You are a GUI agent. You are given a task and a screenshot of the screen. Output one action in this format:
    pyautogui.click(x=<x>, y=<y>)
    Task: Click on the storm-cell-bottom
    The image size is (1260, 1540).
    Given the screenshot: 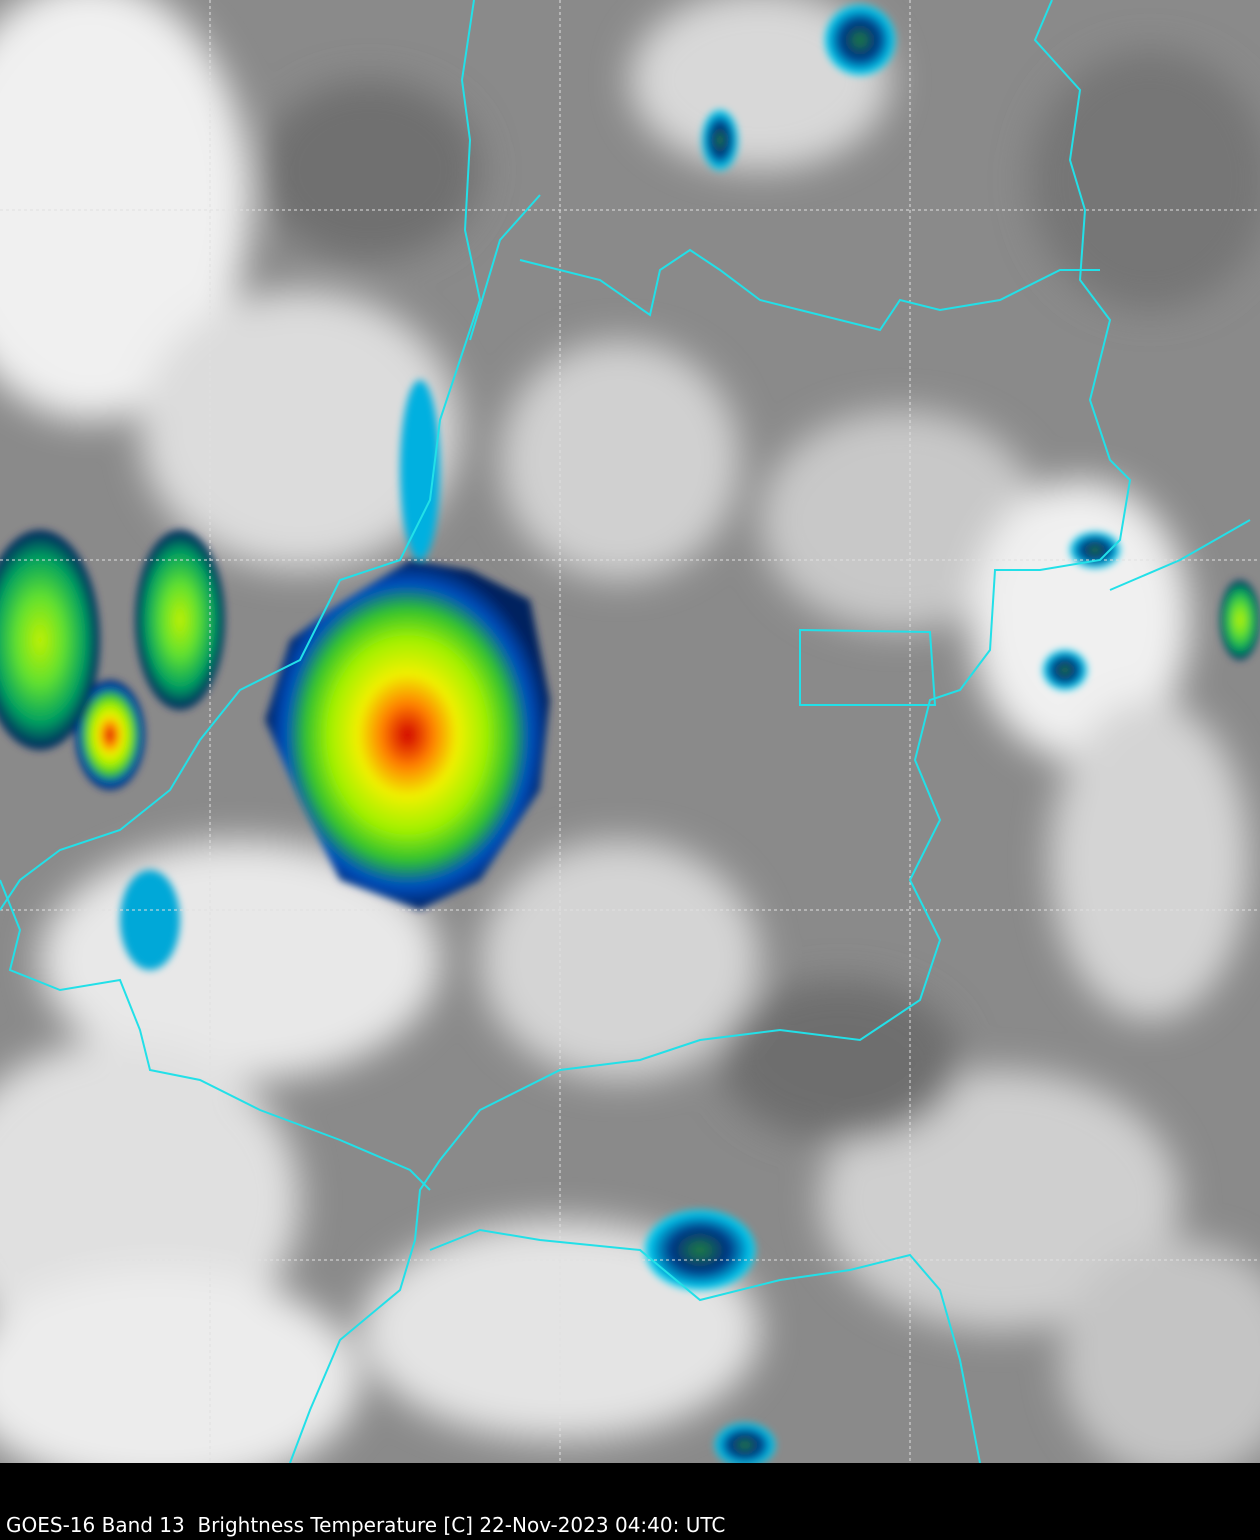 What is the action you would take?
    pyautogui.click(x=745, y=1443)
    